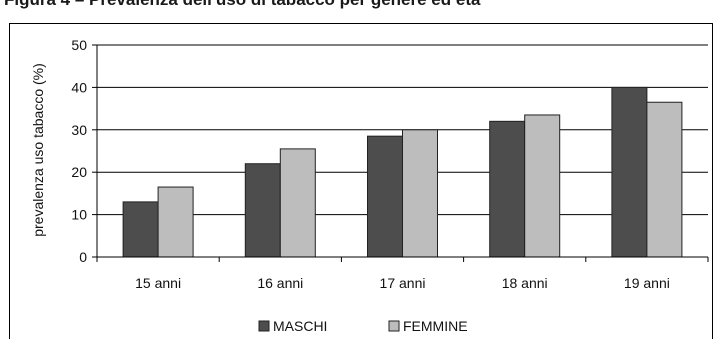 This screenshot has height=340, width=714. Describe the element at coordinates (525, 283) in the screenshot. I see `x-tick-label: 18 anni` at that location.